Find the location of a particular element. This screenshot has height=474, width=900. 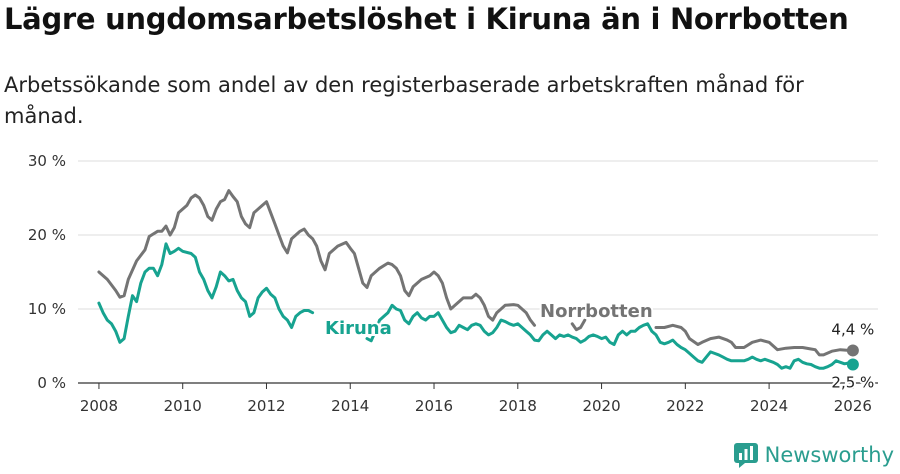

y-tick-label: 0 % is located at coordinates (51, 383).